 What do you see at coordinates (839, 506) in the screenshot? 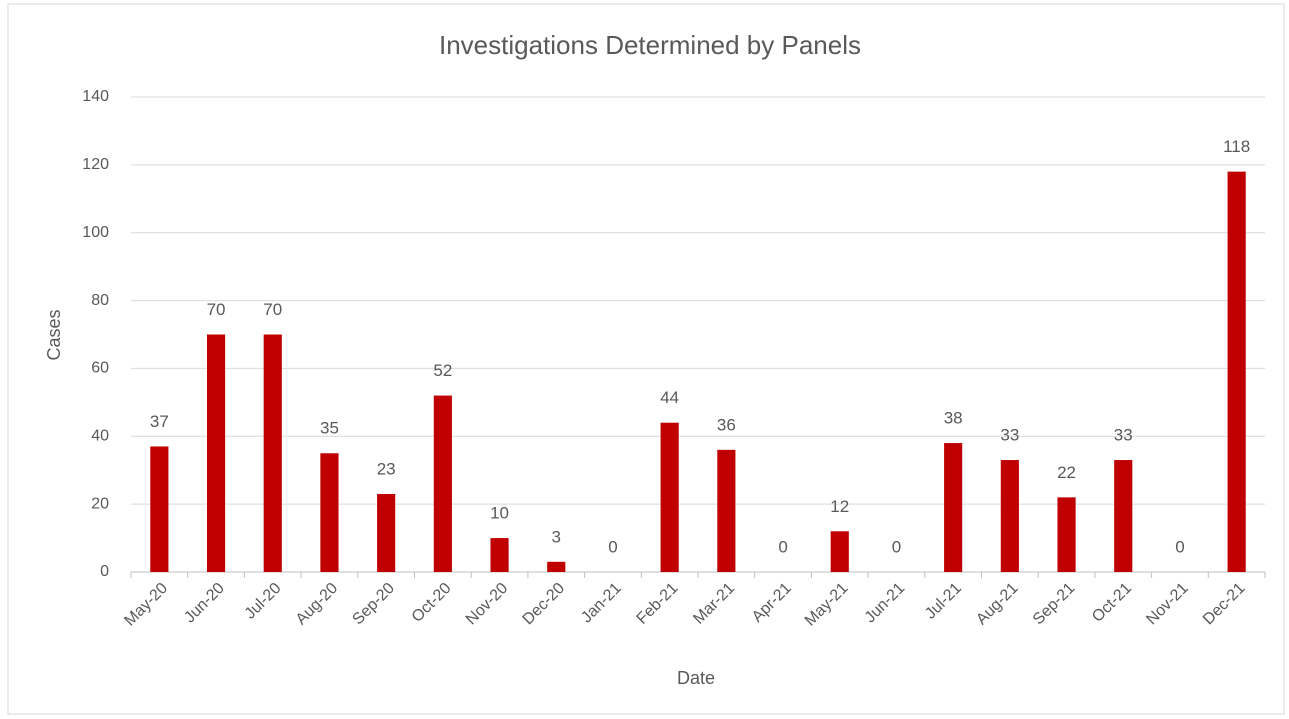
I see `data-label: 12` at bounding box center [839, 506].